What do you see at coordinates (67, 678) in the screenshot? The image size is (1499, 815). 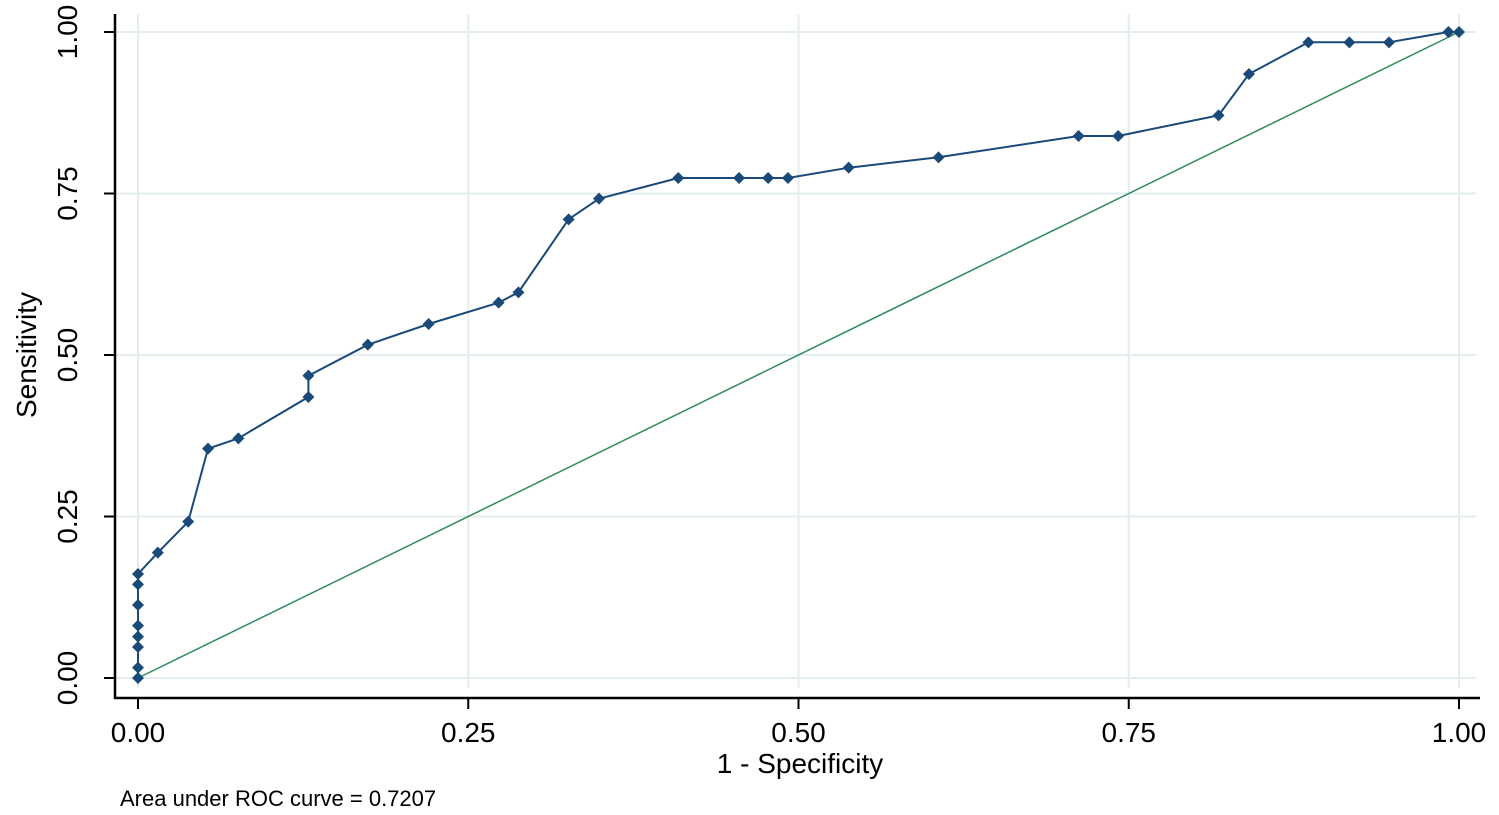 I see `y-tick-label: 0.00` at bounding box center [67, 678].